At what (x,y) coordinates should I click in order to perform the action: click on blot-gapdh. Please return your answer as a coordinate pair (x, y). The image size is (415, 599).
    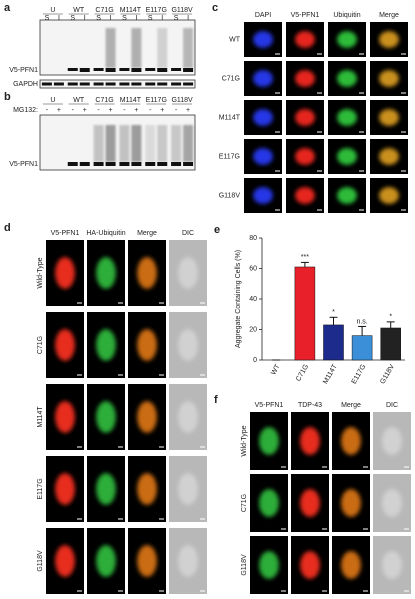
    Looking at the image, I should click on (117, 84).